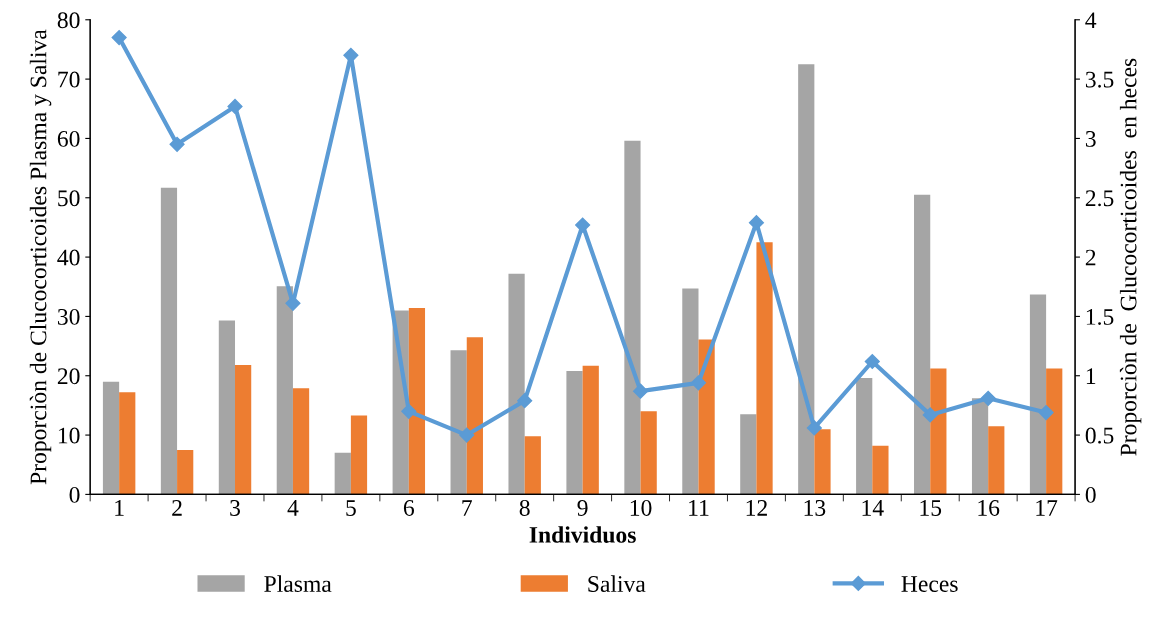  I want to click on x-tick-label: 17, so click(1047, 508).